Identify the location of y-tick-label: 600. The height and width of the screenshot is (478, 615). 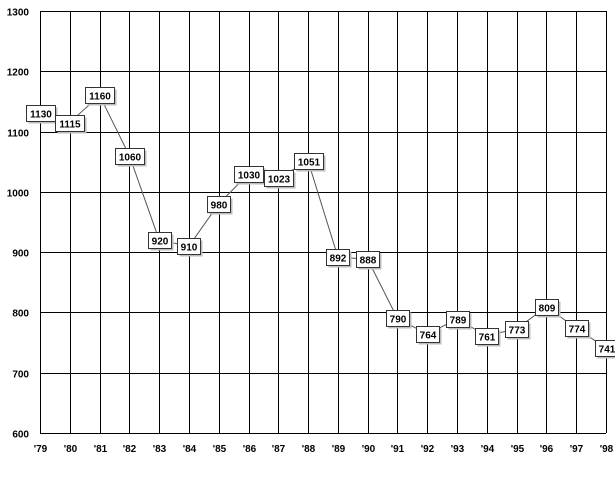
(20, 435).